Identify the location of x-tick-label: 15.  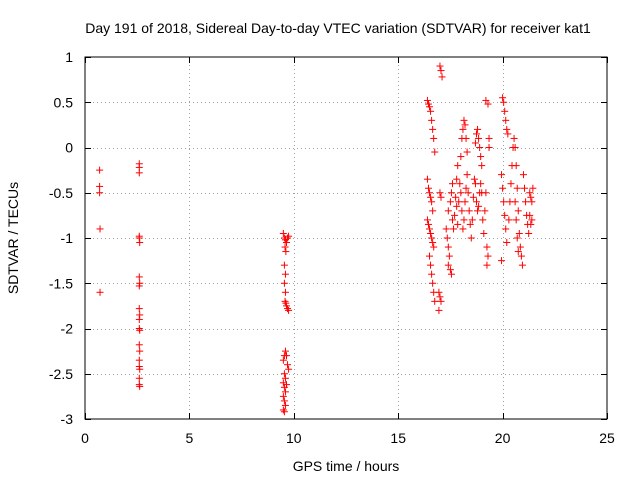
(398, 438).